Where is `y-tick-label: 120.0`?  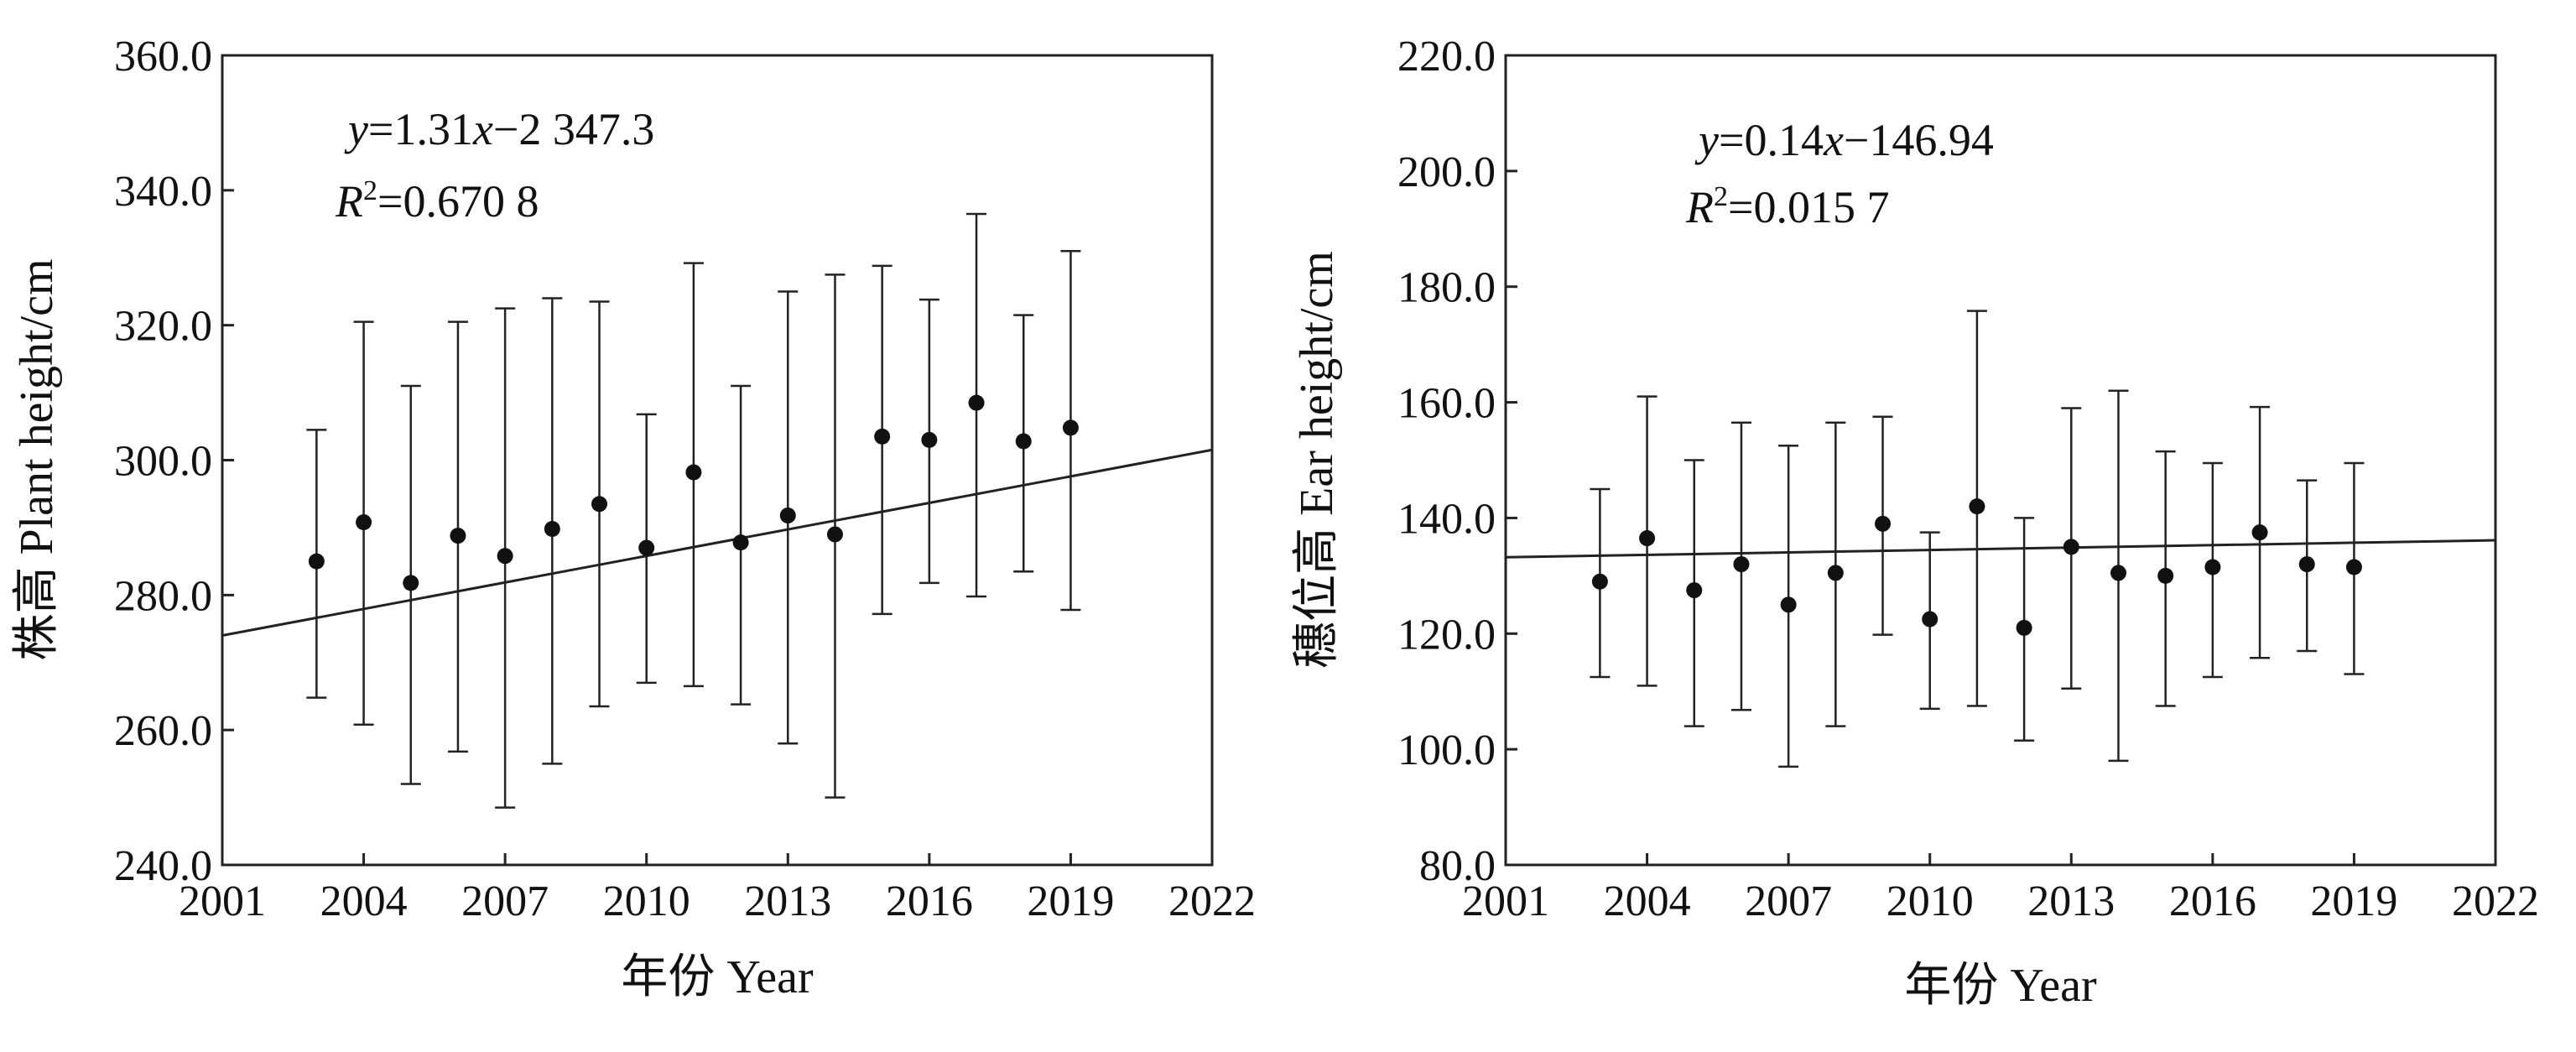 y-tick-label: 120.0 is located at coordinates (1446, 635).